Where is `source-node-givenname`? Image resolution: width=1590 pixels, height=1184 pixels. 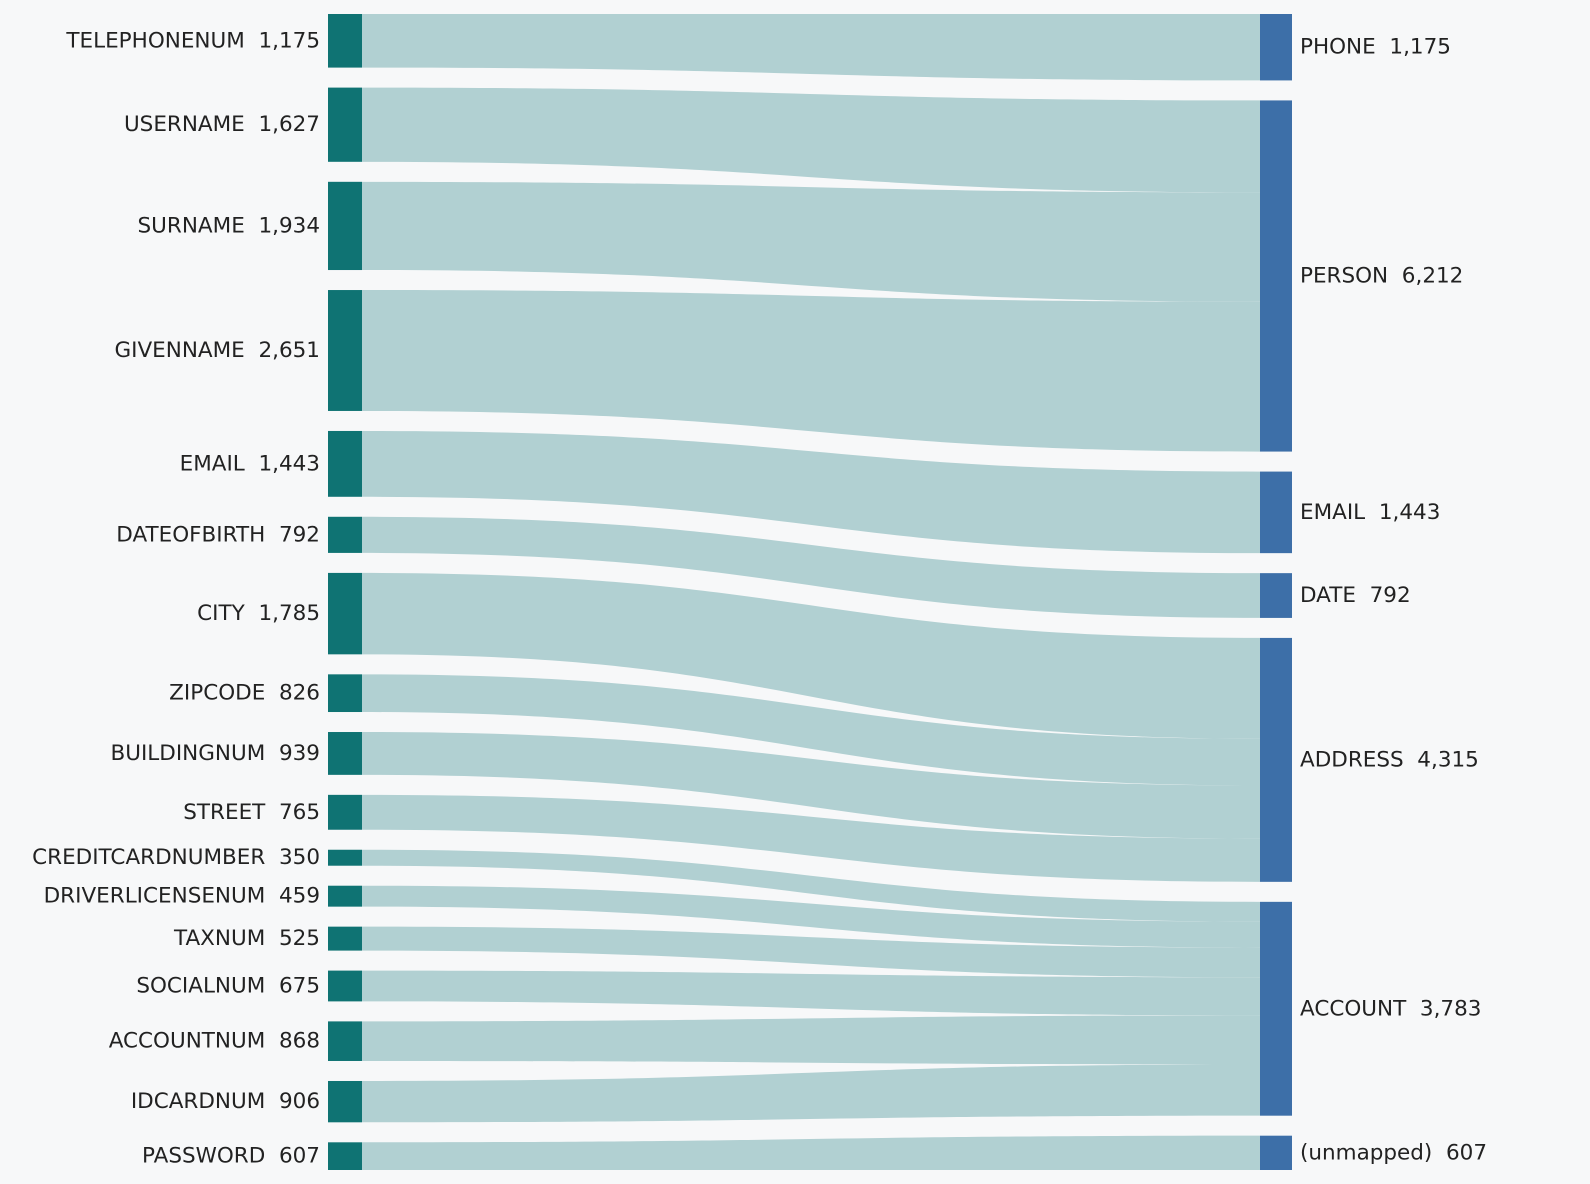 source-node-givenname is located at coordinates (345, 350).